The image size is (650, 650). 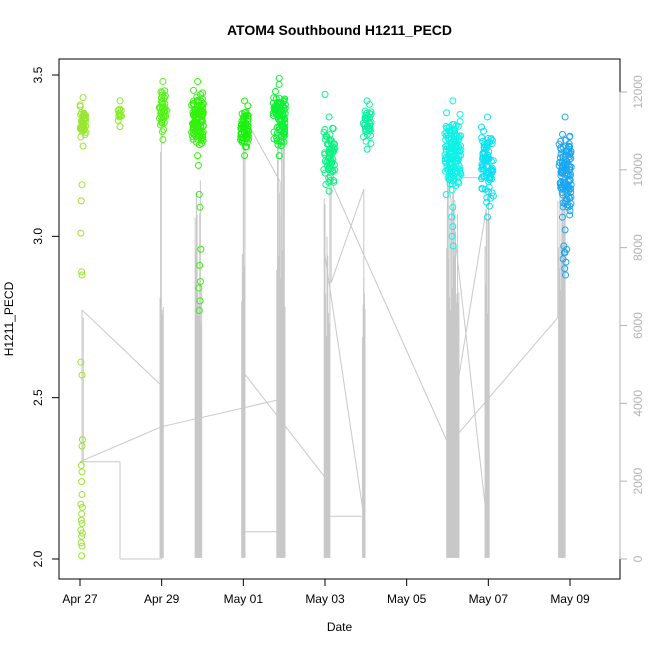 What do you see at coordinates (570, 599) in the screenshot?
I see `x-tick-label: May 09` at bounding box center [570, 599].